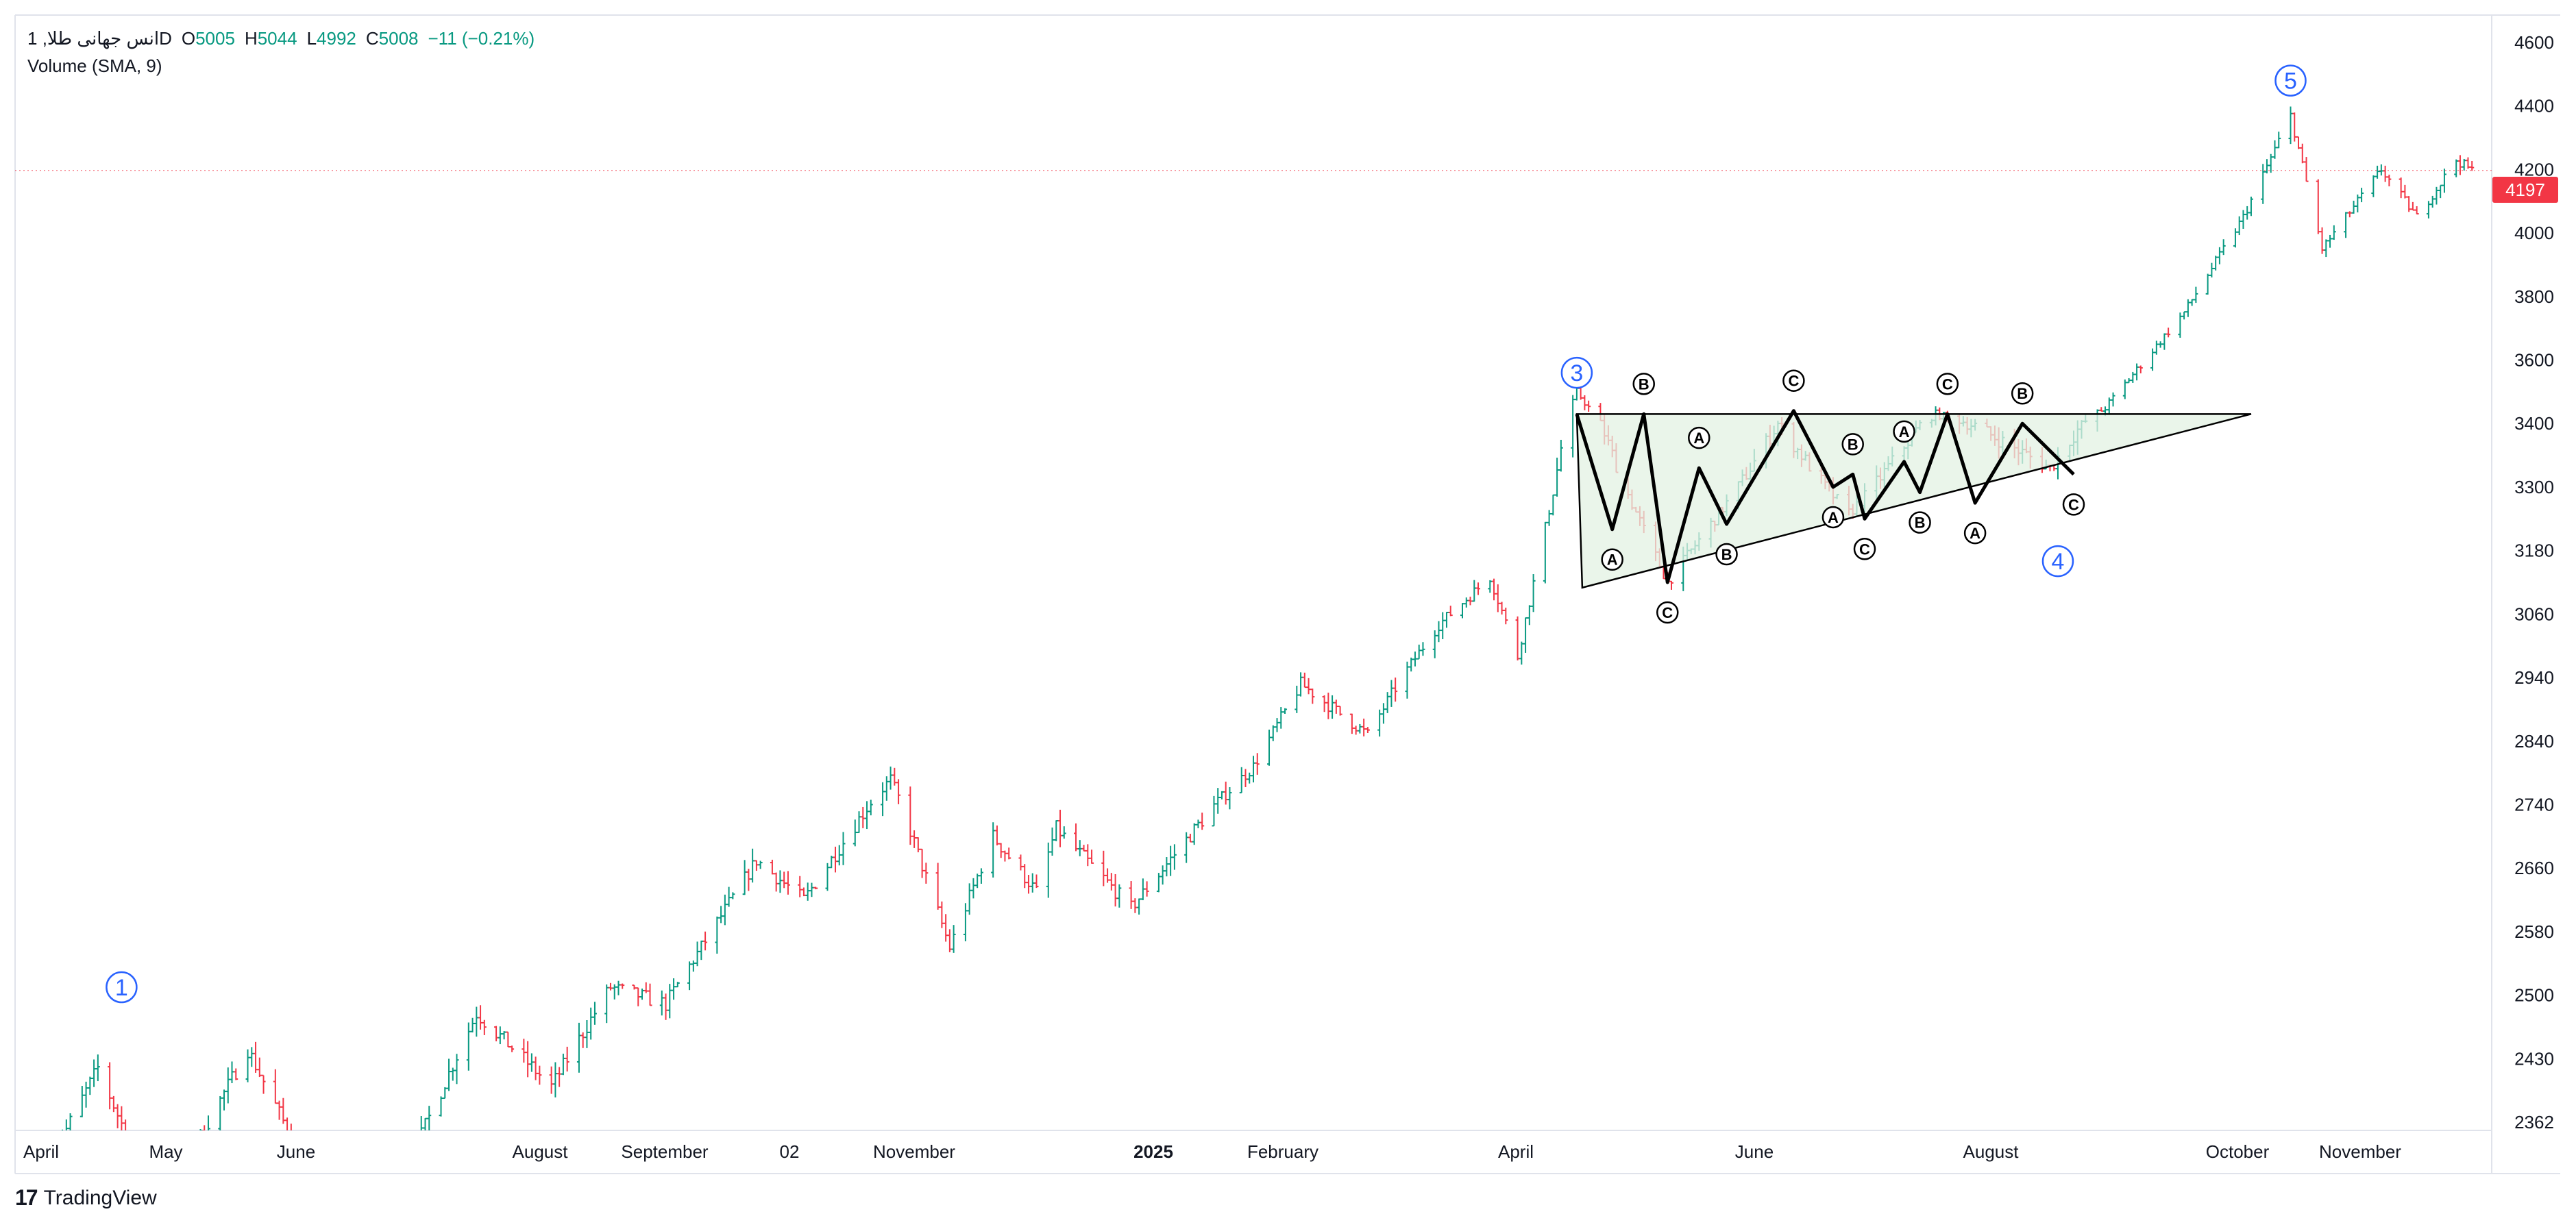 This screenshot has height=1227, width=2576. Describe the element at coordinates (122, 988) in the screenshot. I see `wave-label-text: 1` at that location.